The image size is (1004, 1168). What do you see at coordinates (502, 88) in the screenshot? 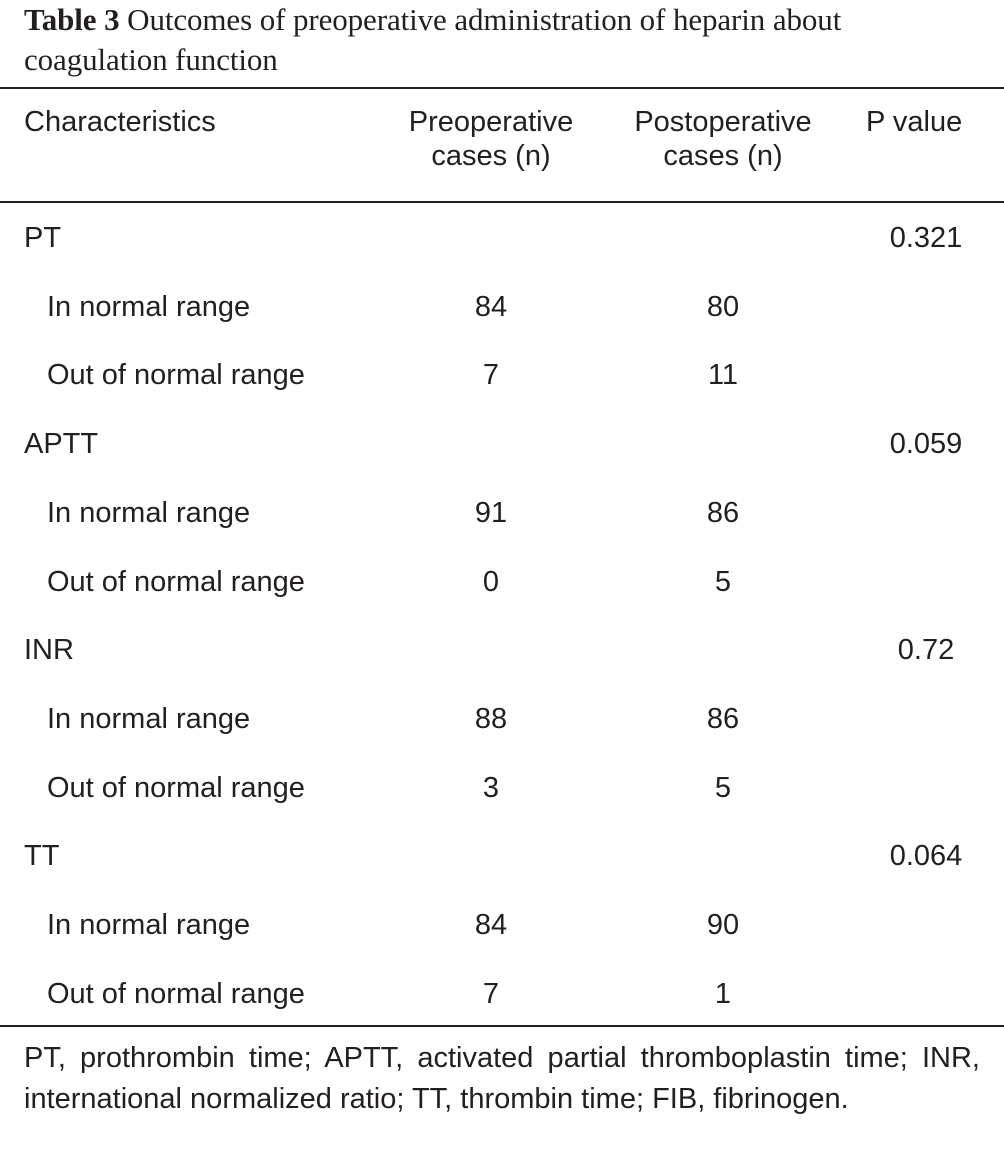
I see `table-top-rule` at bounding box center [502, 88].